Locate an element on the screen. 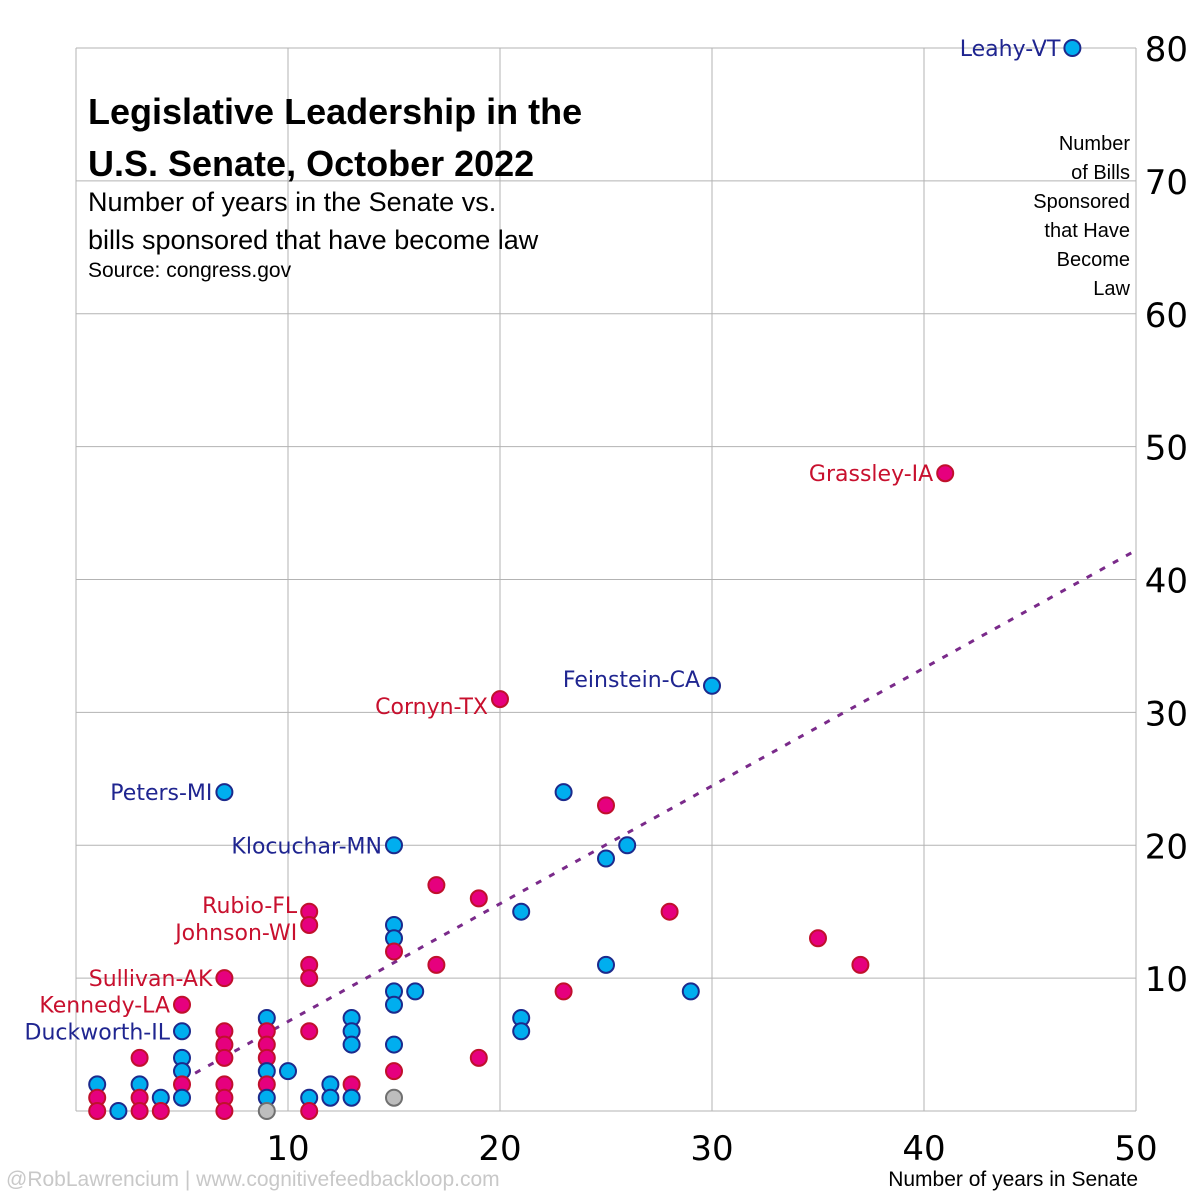 The width and height of the screenshot is (1200, 1200). y-title-line: Sponsored is located at coordinates (1081, 202).